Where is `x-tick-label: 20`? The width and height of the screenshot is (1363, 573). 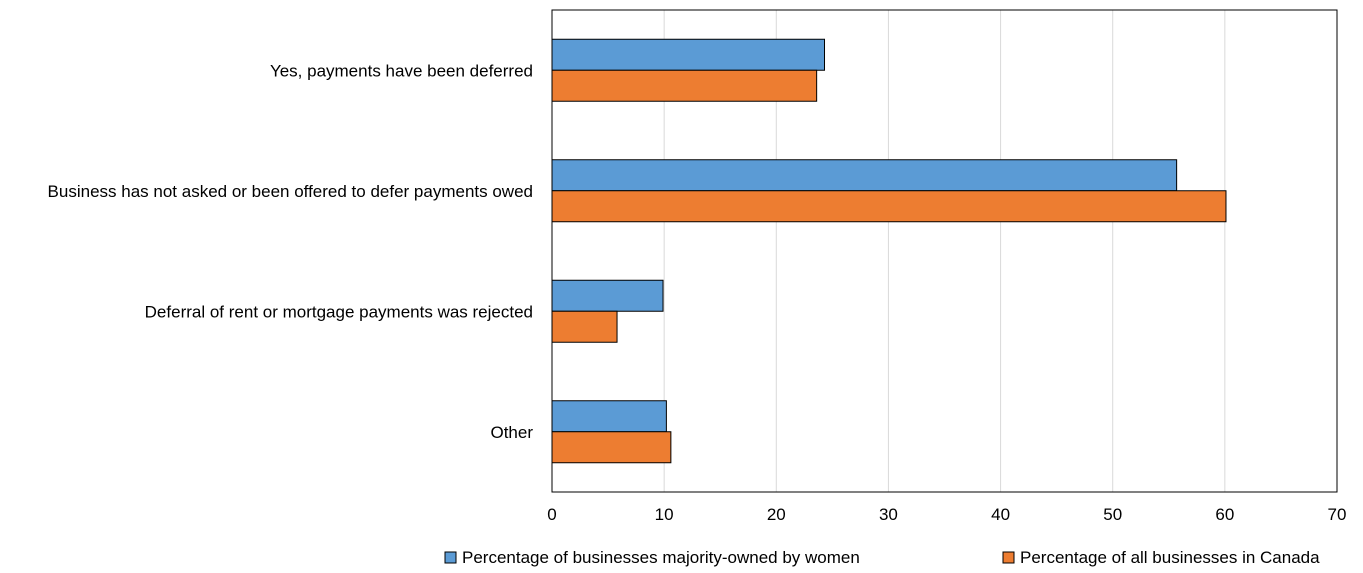 x-tick-label: 20 is located at coordinates (776, 514).